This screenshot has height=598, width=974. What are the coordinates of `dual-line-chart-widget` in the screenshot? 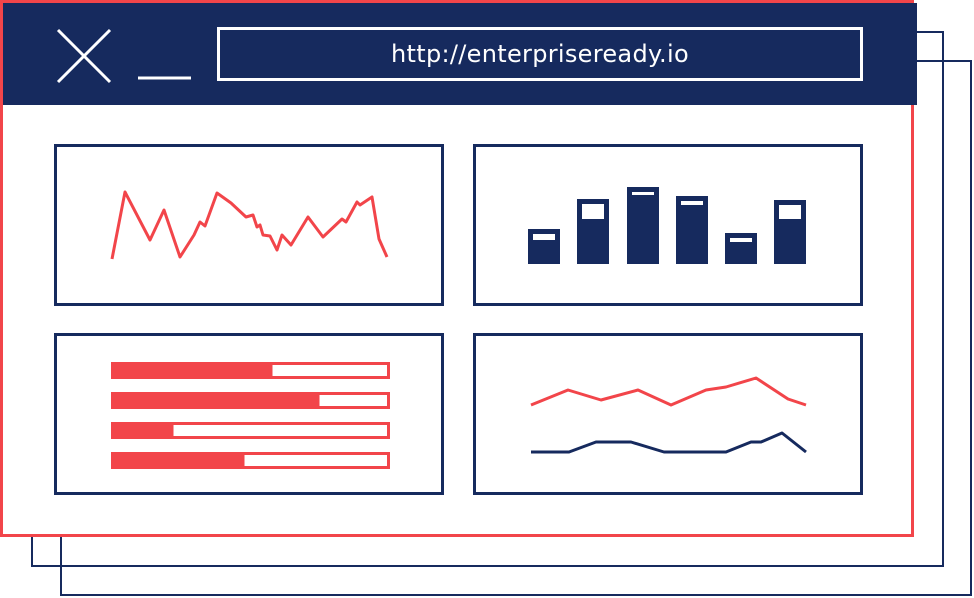 It's located at (668, 414).